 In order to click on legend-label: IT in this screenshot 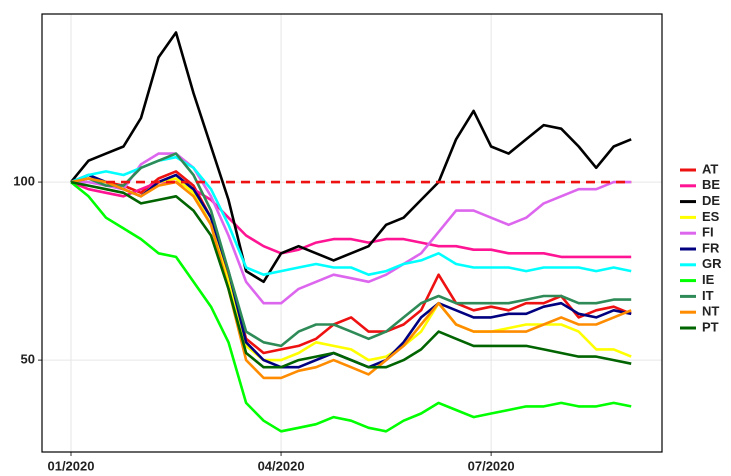, I will do `click(708, 295)`.